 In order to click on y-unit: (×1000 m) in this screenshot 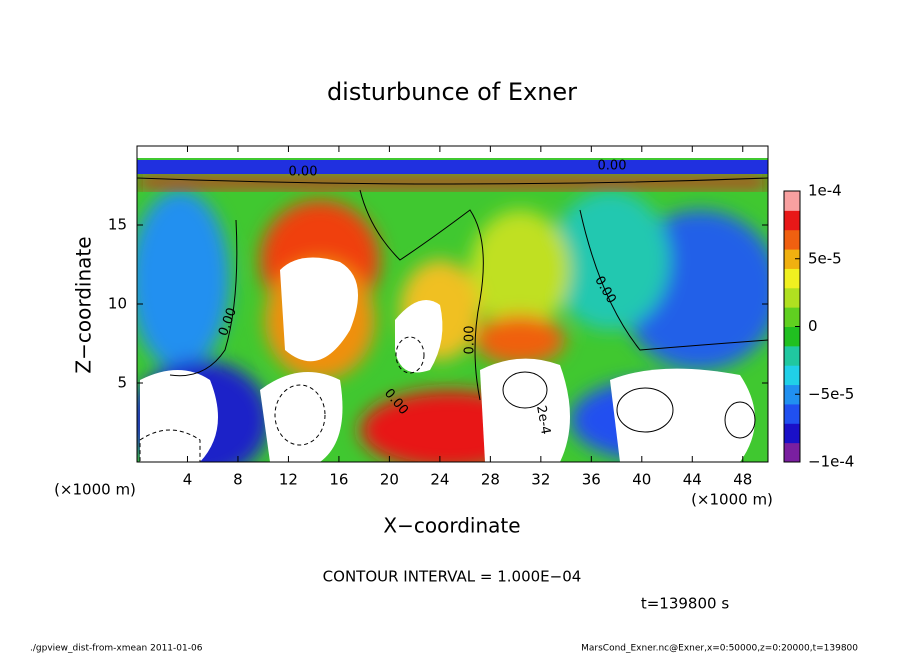, I will do `click(95, 490)`.